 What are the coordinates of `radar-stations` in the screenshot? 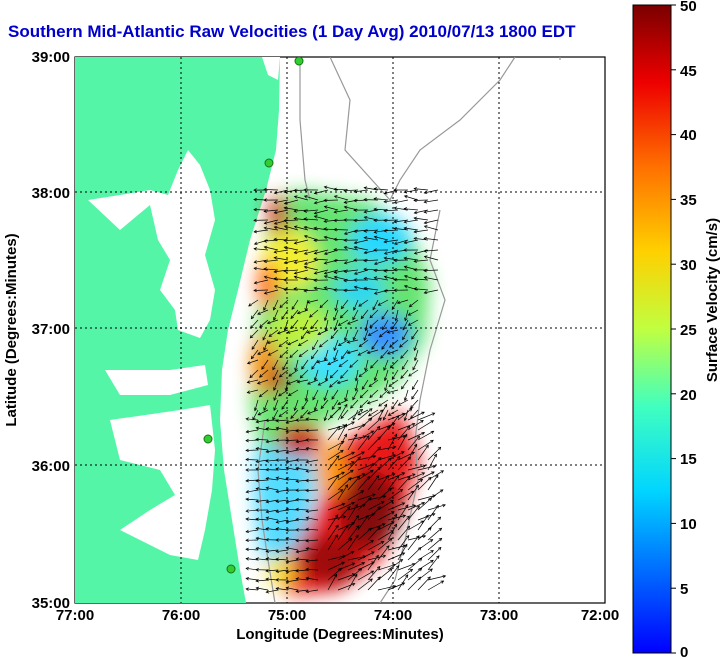 It's located at (253, 315).